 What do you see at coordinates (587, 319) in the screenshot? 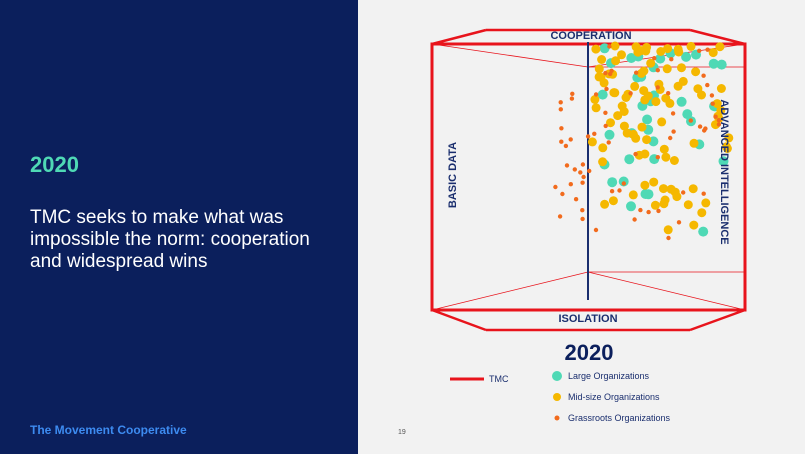
I see `axis-label-bottom: ISOLATION` at bounding box center [587, 319].